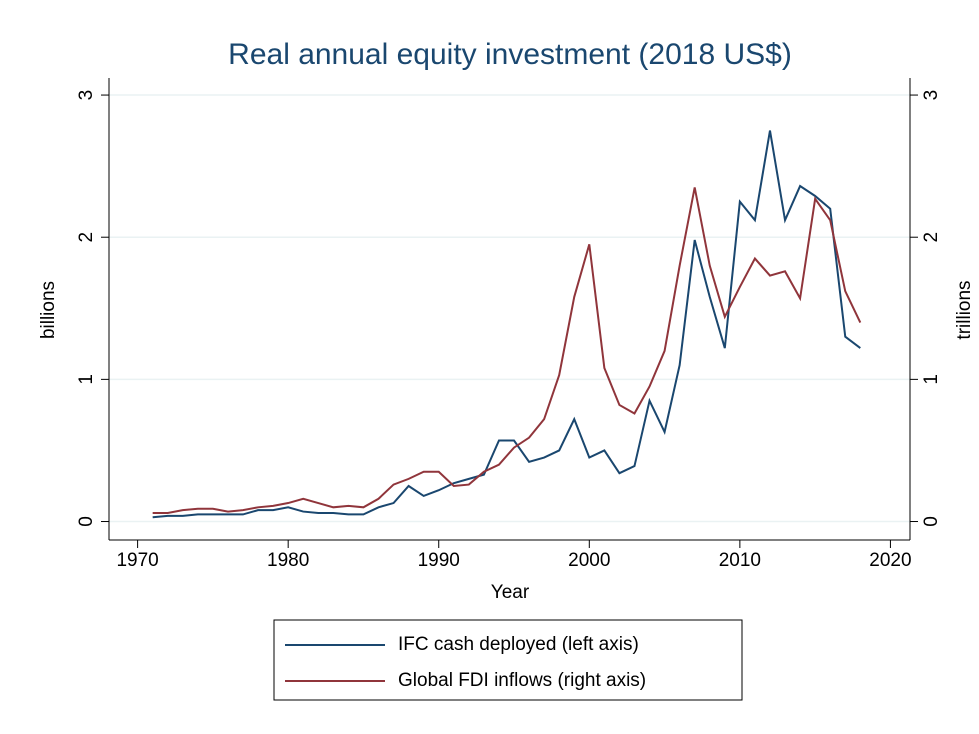  I want to click on x-tick-label: 2020, so click(890, 560).